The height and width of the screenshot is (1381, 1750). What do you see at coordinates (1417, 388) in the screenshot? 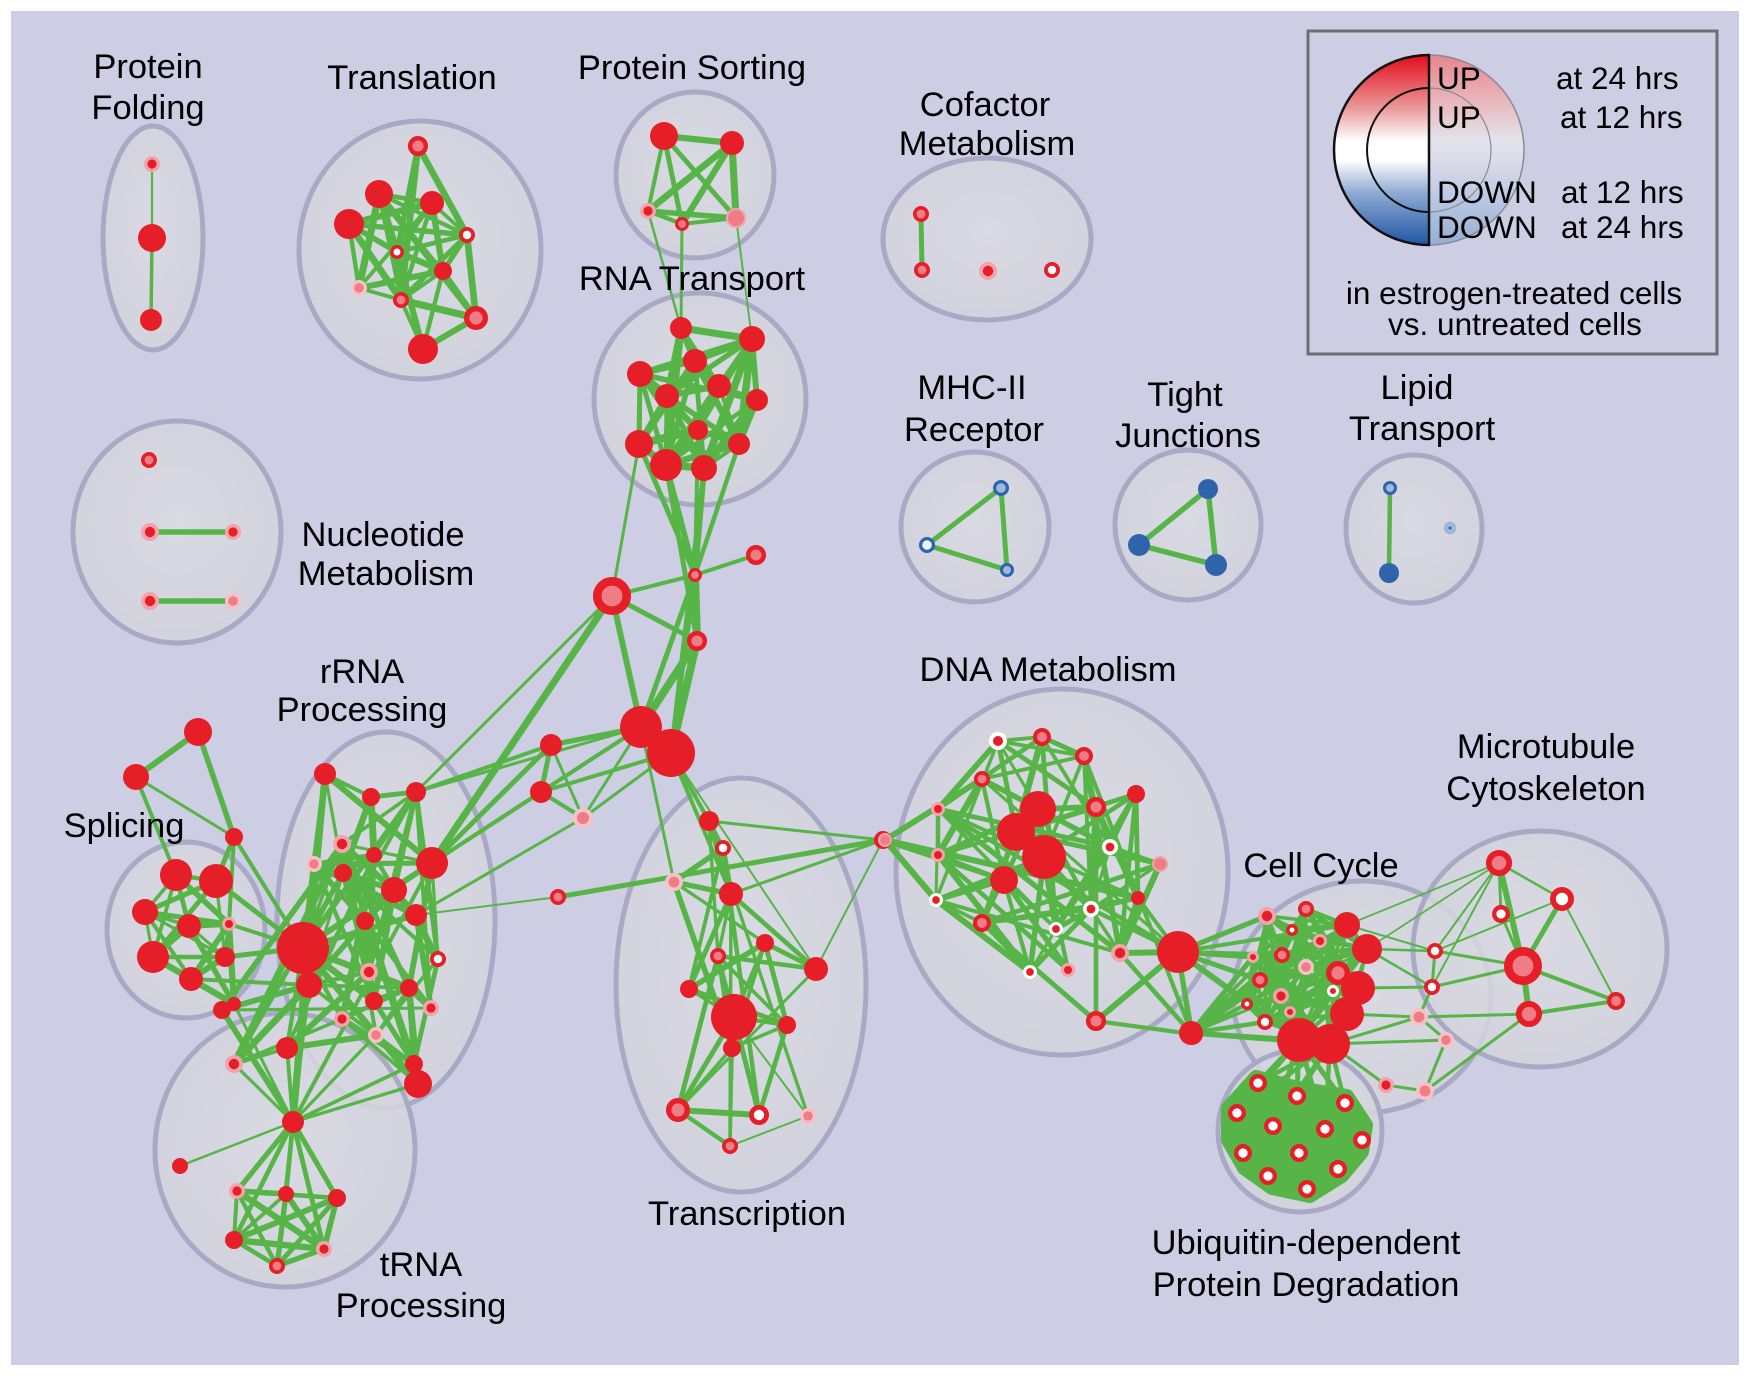
I see `svg-text: Lipid` at bounding box center [1417, 388].